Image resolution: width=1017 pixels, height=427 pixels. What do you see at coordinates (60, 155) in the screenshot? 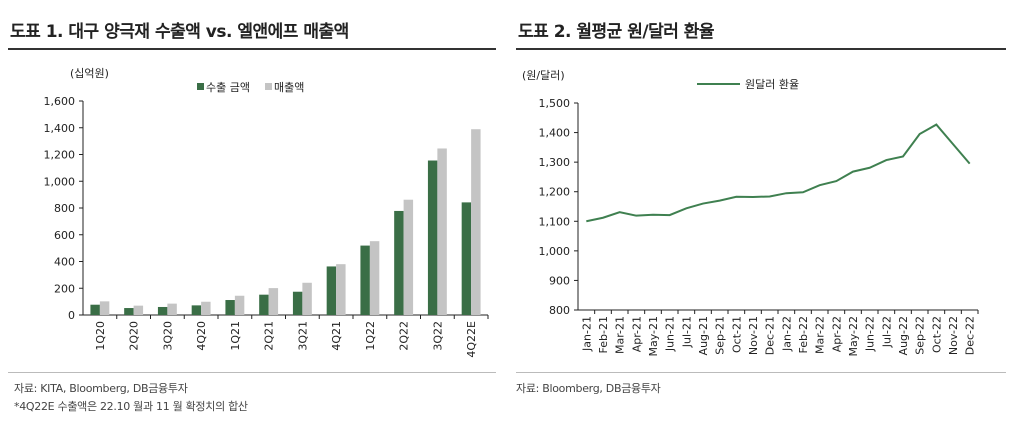
I see `bar-chart-ytick-label: 1,200` at bounding box center [60, 155].